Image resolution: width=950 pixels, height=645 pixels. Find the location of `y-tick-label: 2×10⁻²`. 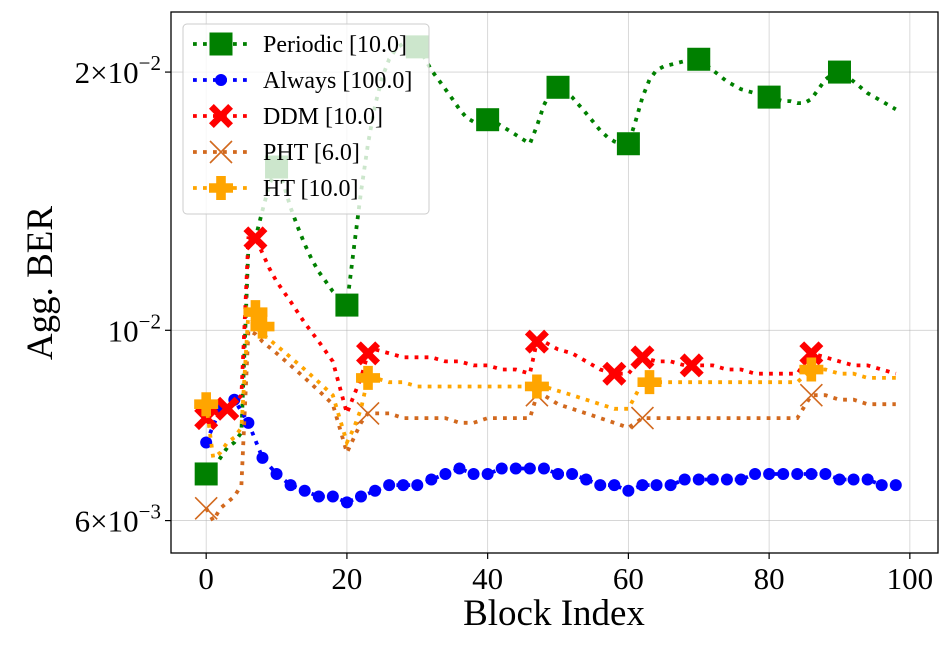

y-tick-label: 2×10⁻² is located at coordinates (118, 70).